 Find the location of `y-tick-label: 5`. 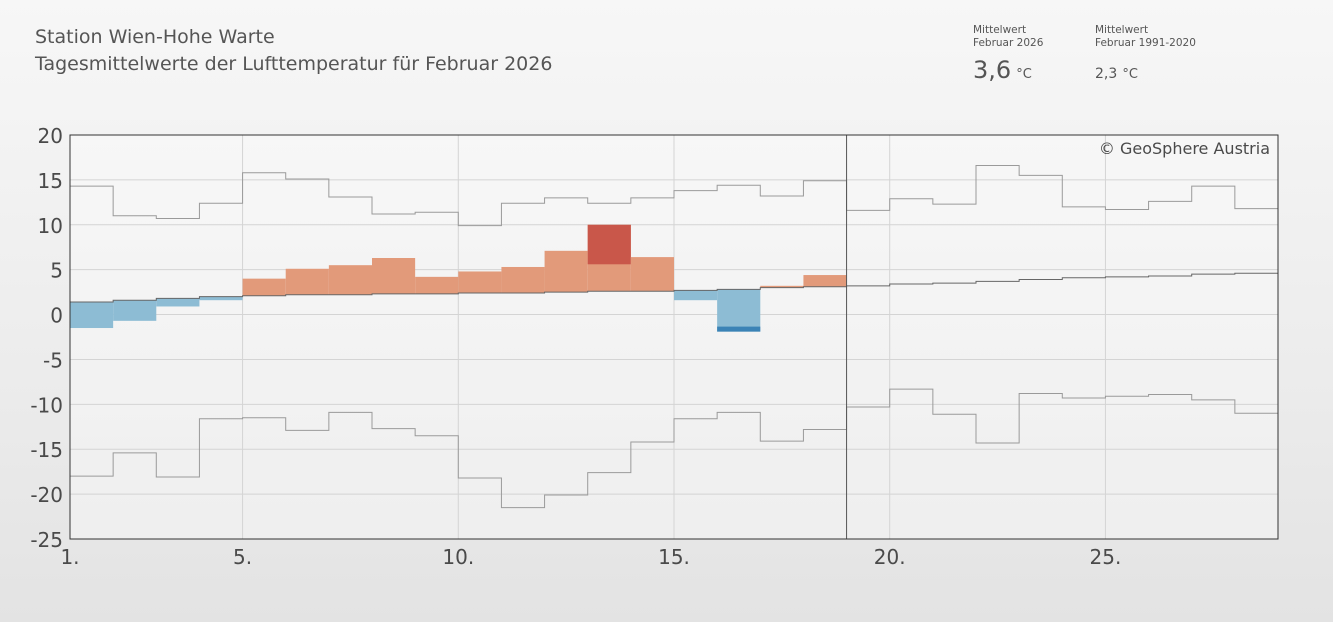

y-tick-label: 5 is located at coordinates (56, 271).